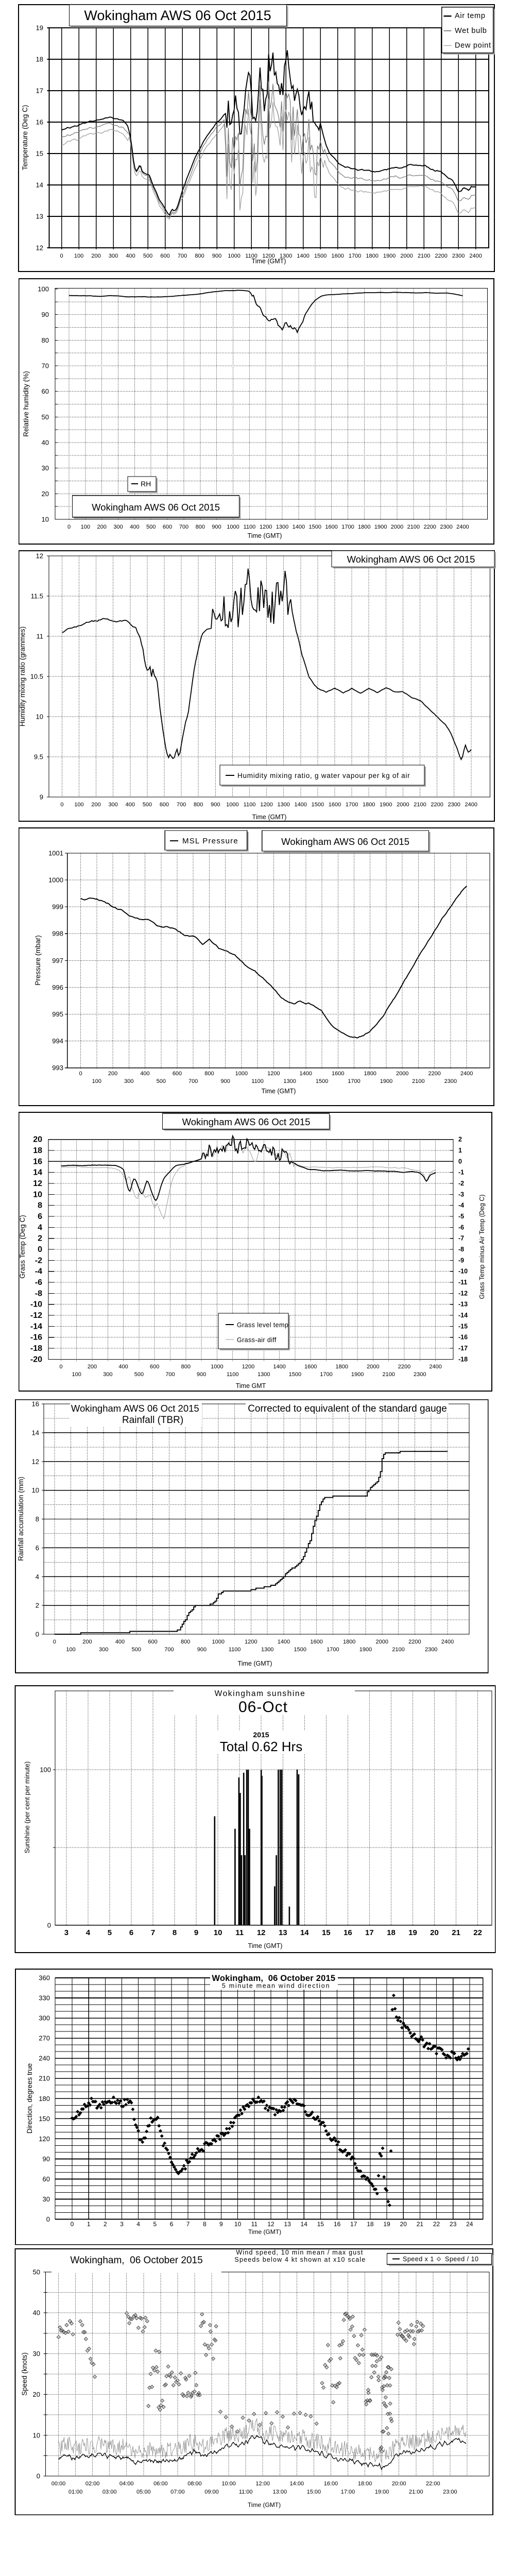 This screenshot has height=2576, width=515. What do you see at coordinates (299, 527) in the screenshot?
I see `svg-text: 1400` at bounding box center [299, 527].